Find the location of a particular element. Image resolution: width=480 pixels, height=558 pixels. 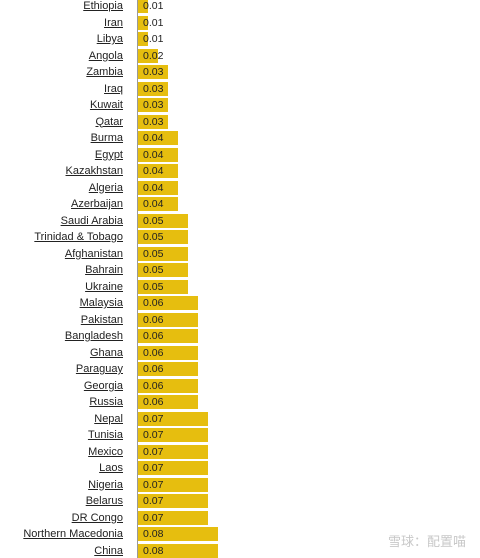

category-label: Bangladesh is located at coordinates (93, 336).